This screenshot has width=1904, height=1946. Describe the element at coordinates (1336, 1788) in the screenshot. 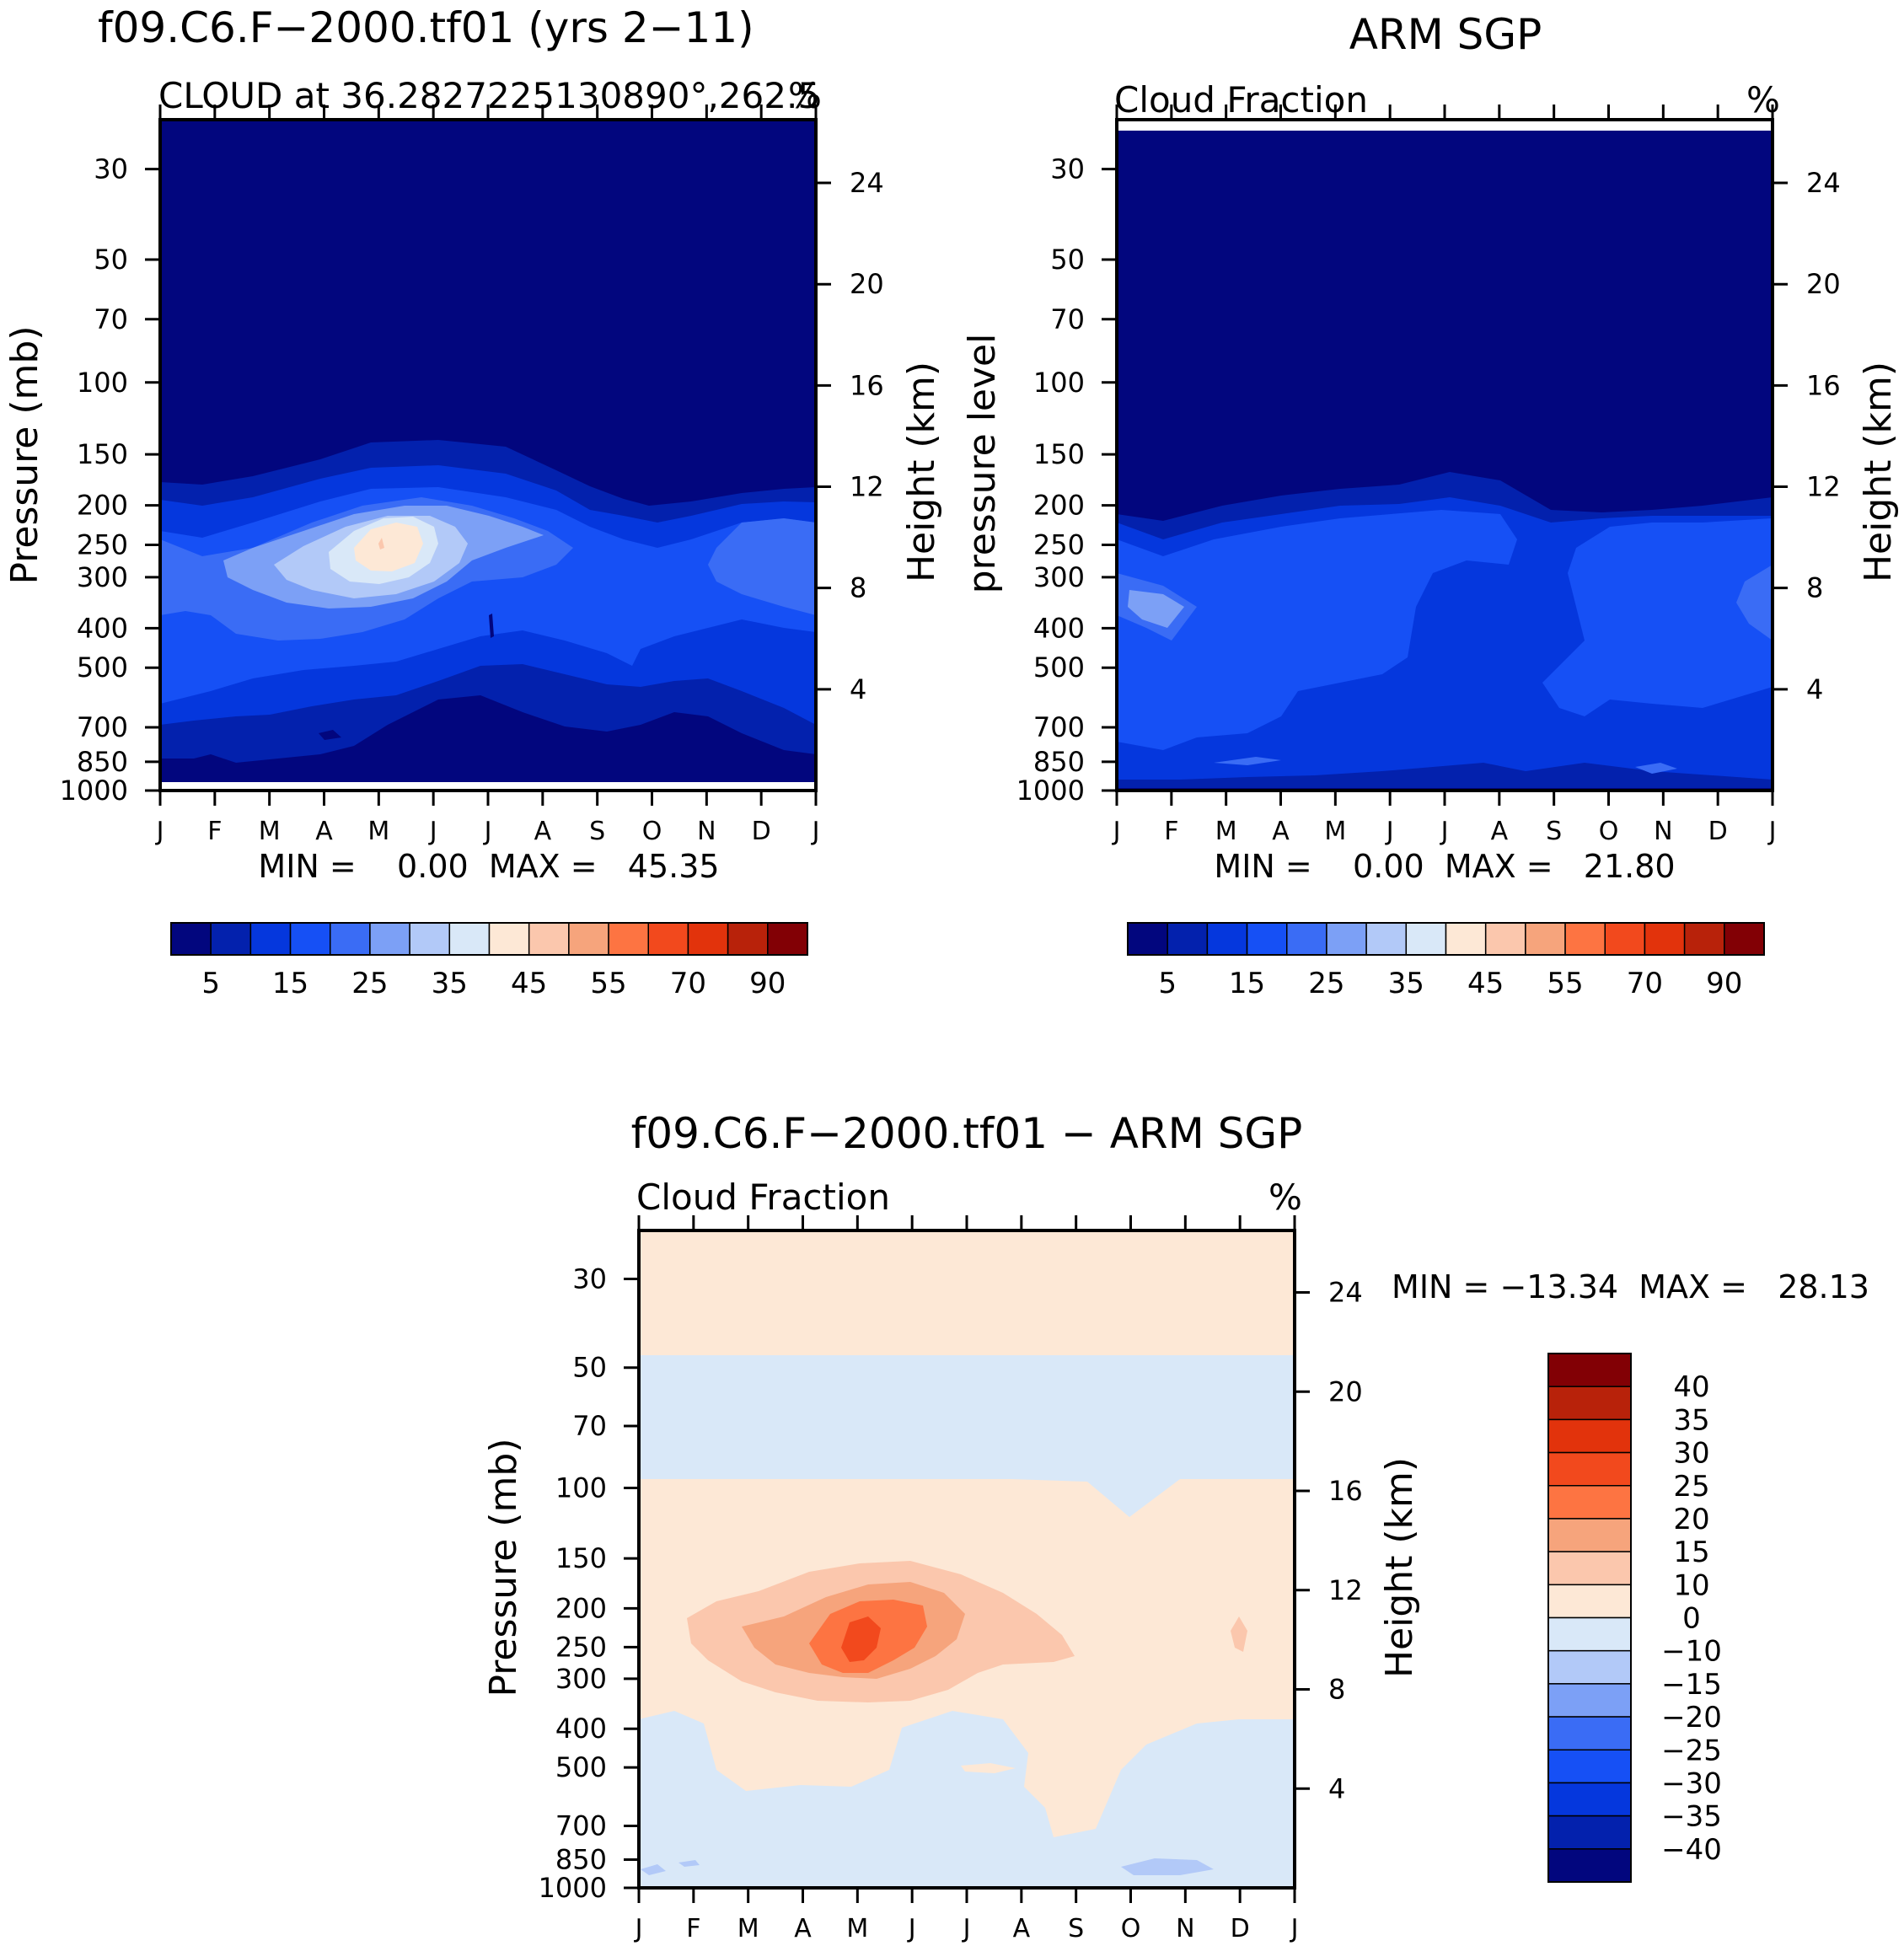

I see `panel3-height-tick-label: 4` at that location.